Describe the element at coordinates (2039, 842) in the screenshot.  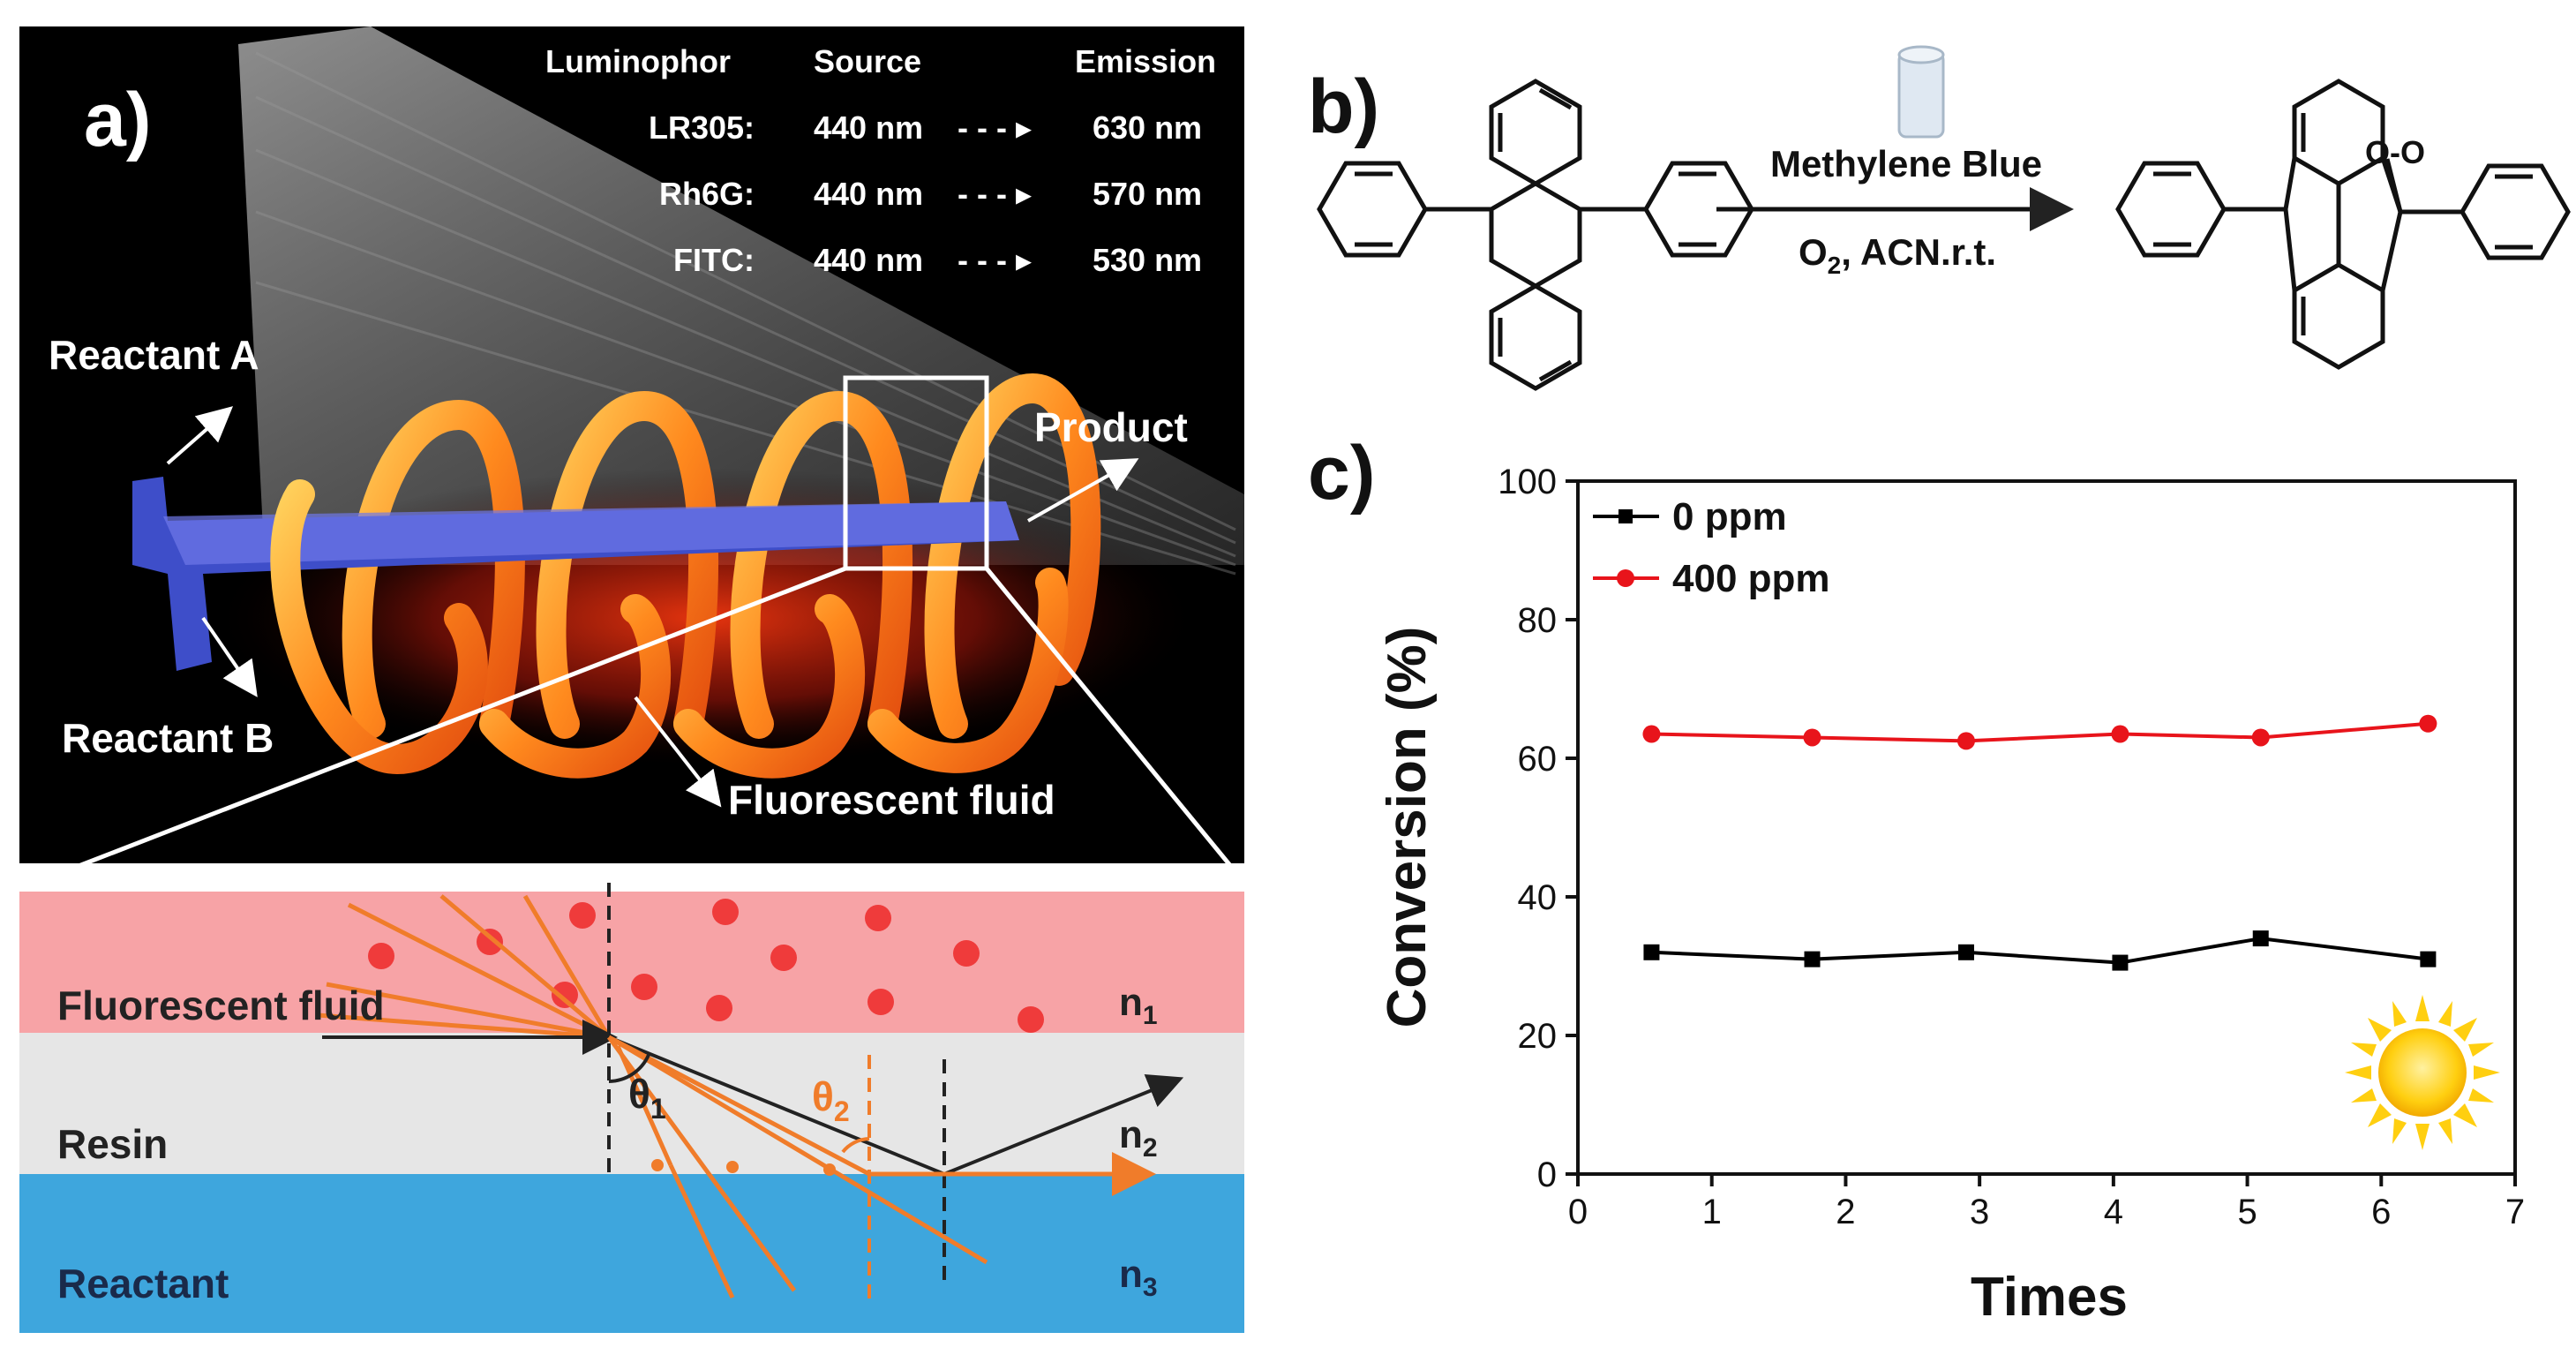
I see `series-layer` at that location.